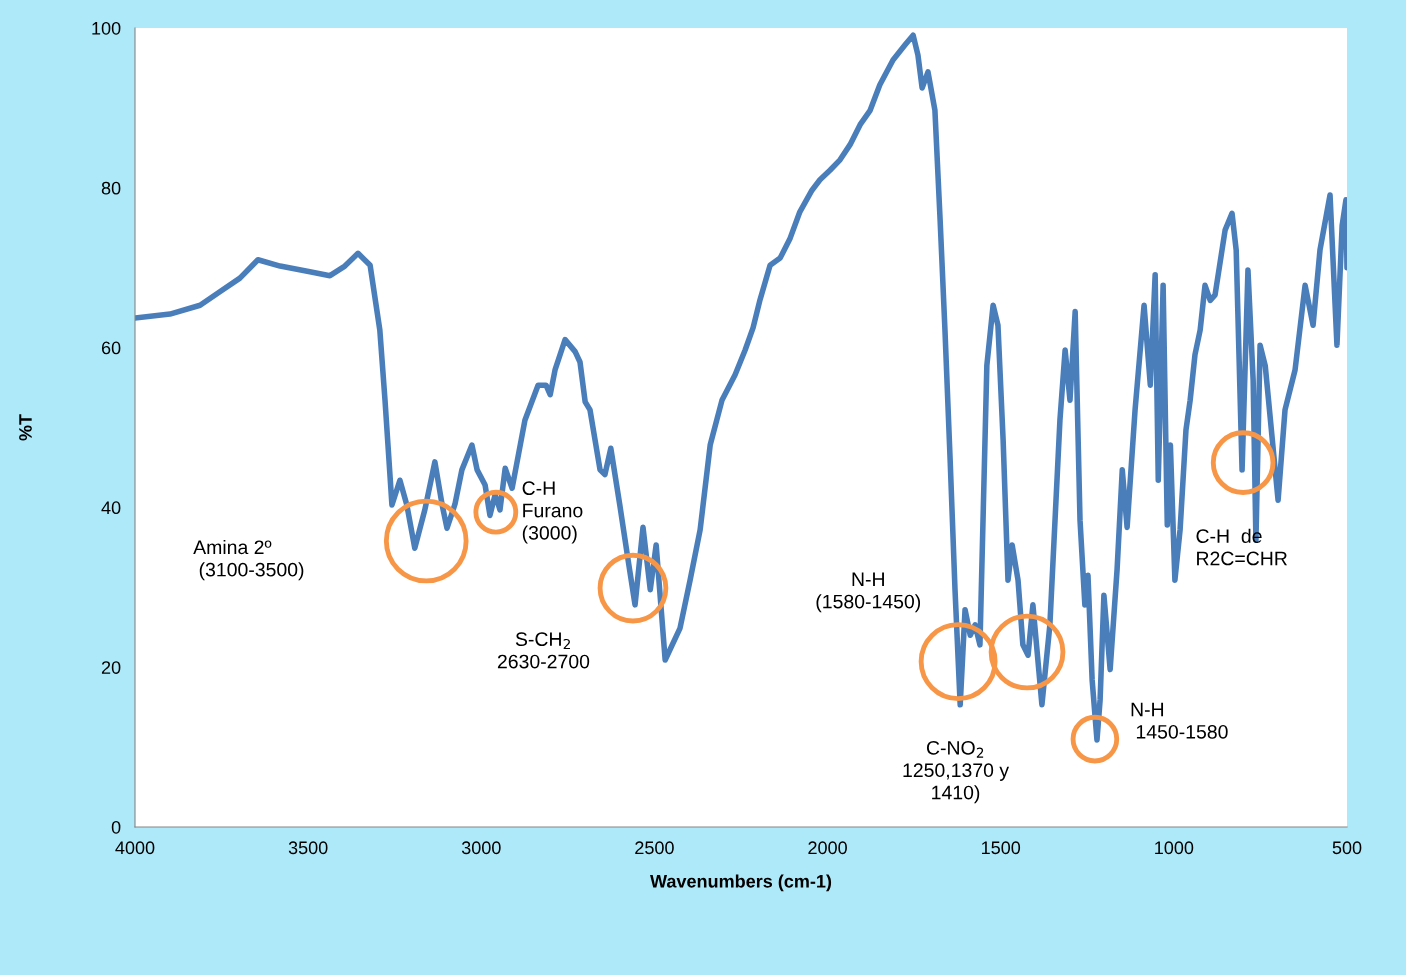 The width and height of the screenshot is (1406, 975). Describe the element at coordinates (111, 508) in the screenshot. I see `y-tick-label: 40` at that location.